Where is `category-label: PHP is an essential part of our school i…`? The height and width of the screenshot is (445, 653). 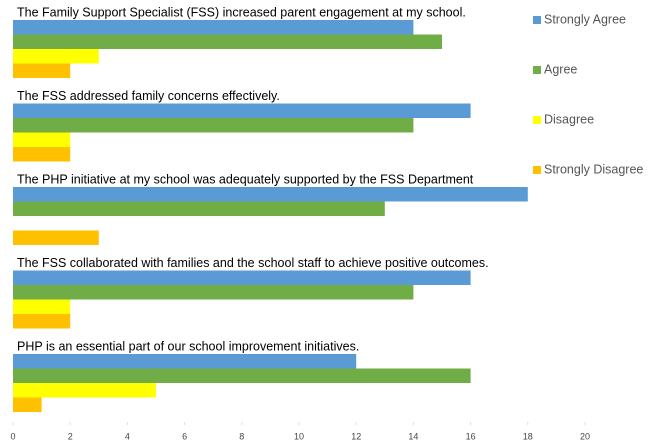 category-label: PHP is an essential part of our school i… is located at coordinates (188, 346).